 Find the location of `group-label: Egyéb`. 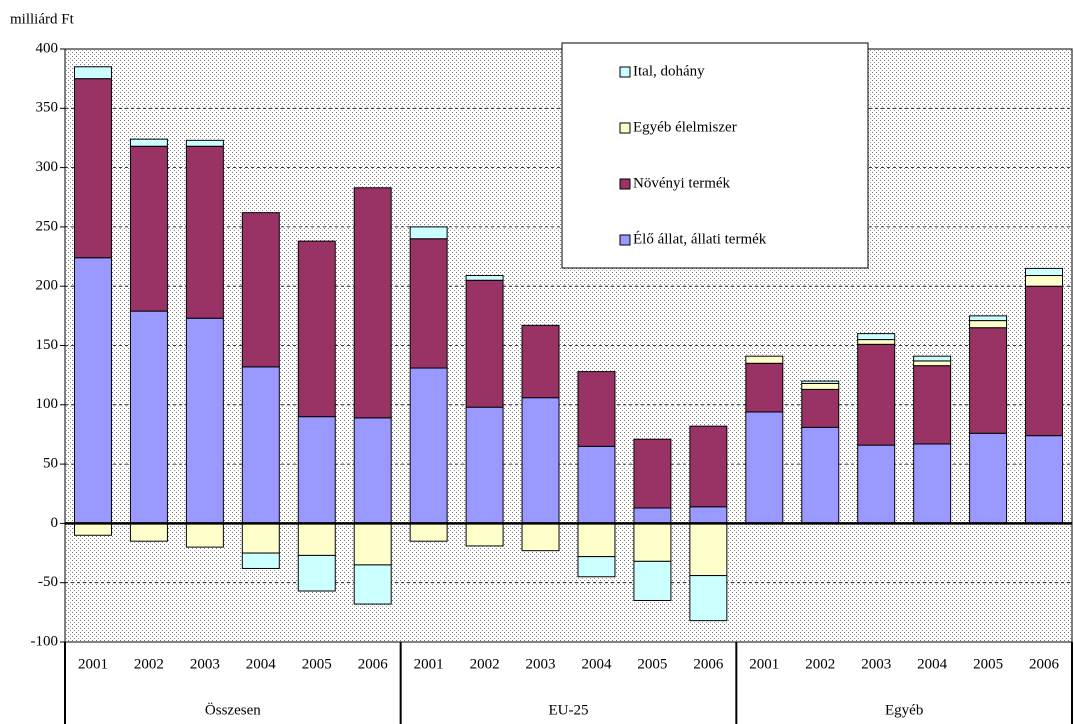

group-label: Egyéb is located at coordinates (904, 710).